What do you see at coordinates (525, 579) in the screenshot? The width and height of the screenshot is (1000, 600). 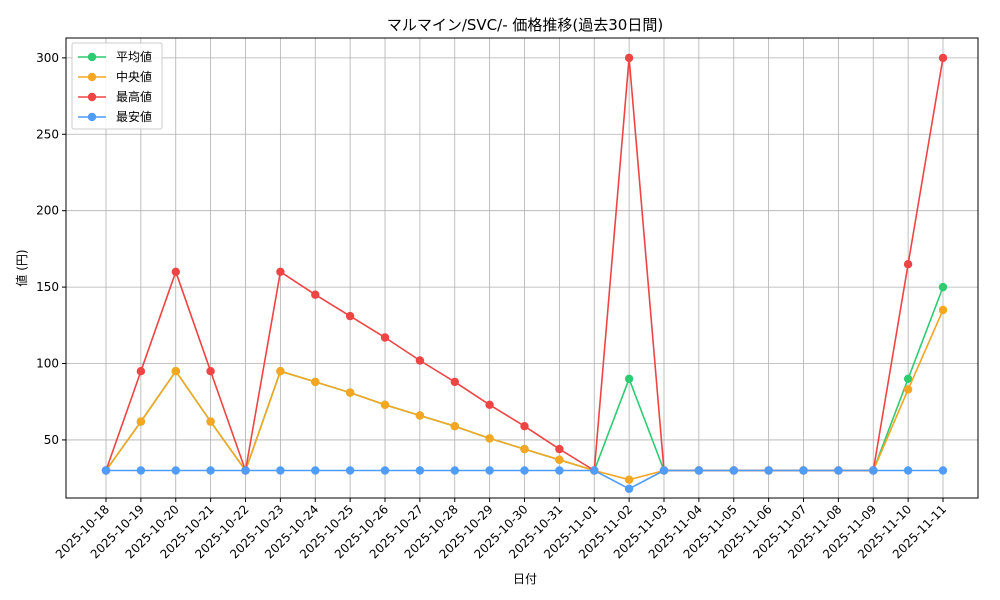 I see `x-axis-label: 日付` at bounding box center [525, 579].